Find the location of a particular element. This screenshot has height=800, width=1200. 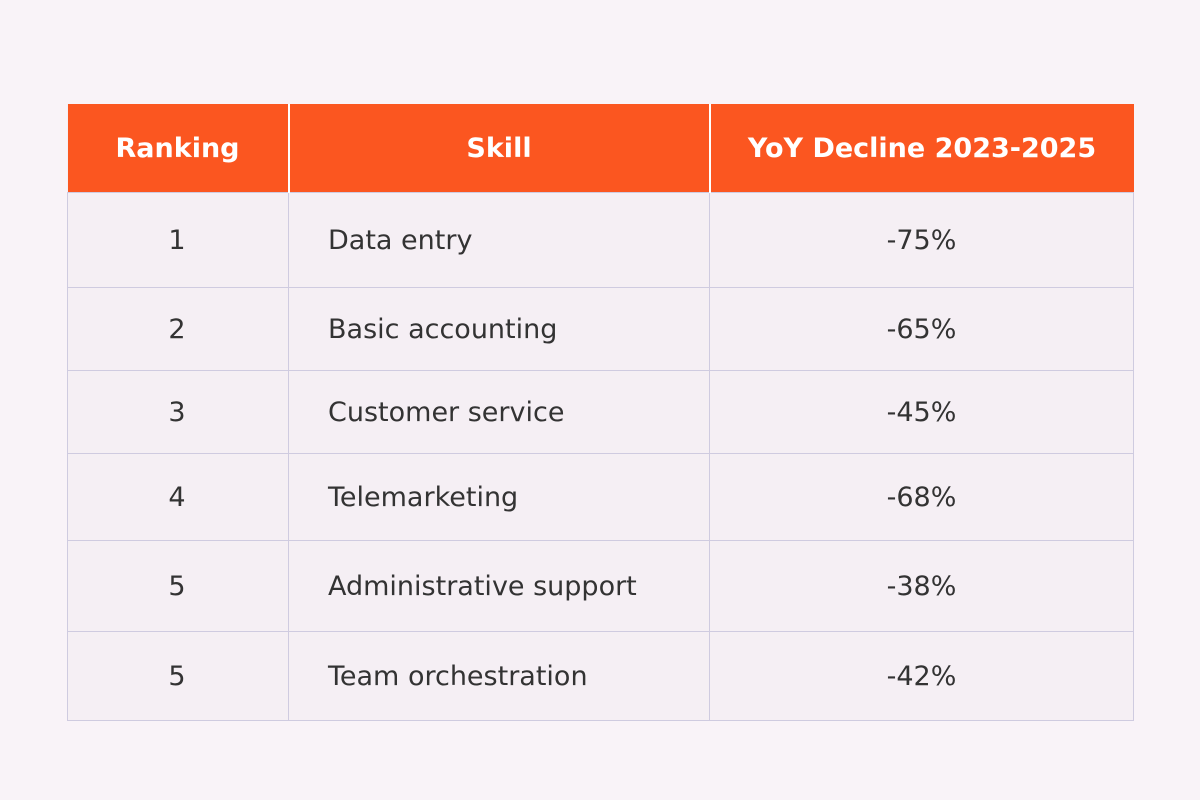

decline-cell: -42% is located at coordinates (921, 676).